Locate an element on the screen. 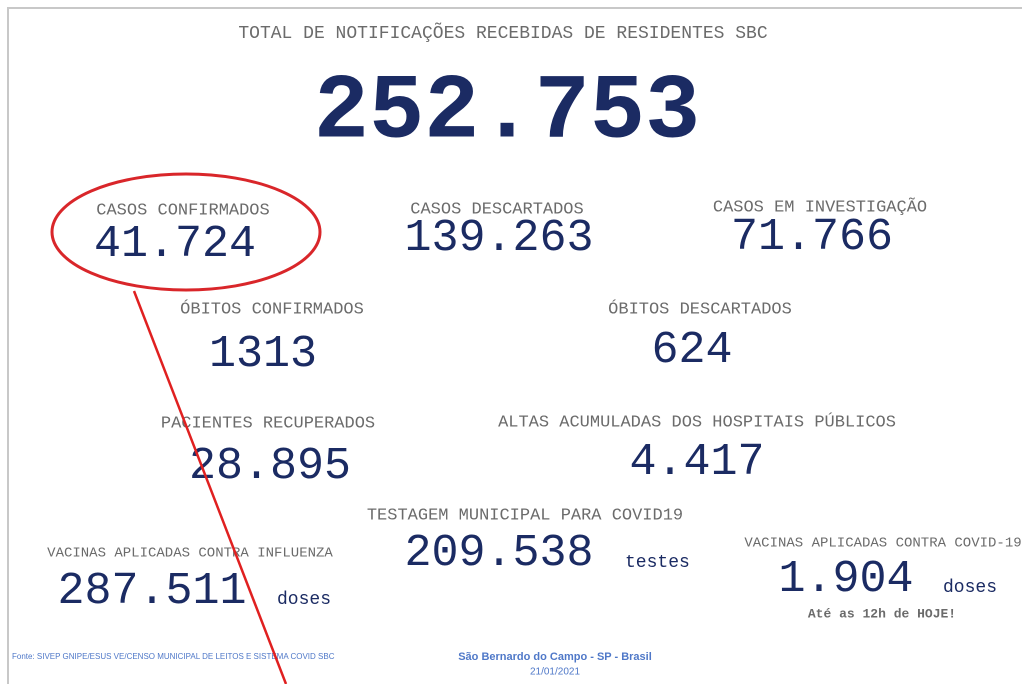 The width and height of the screenshot is (1022, 684). stat-value: 209.538 is located at coordinates (498, 553).